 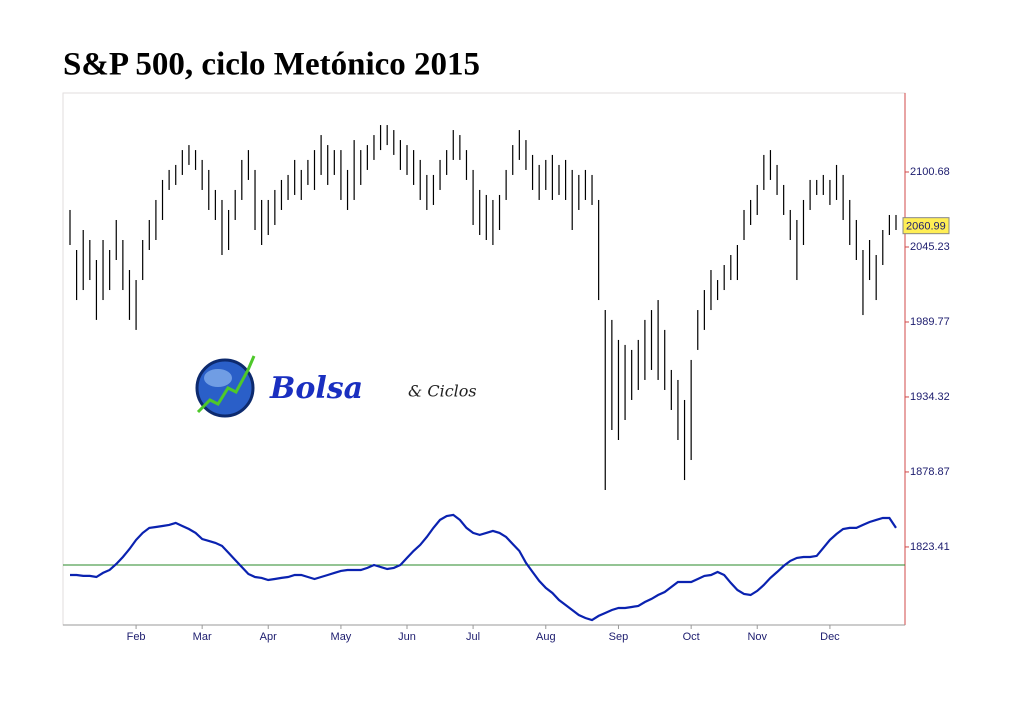 What do you see at coordinates (407, 637) in the screenshot?
I see `x-tick-label: Jun` at bounding box center [407, 637].